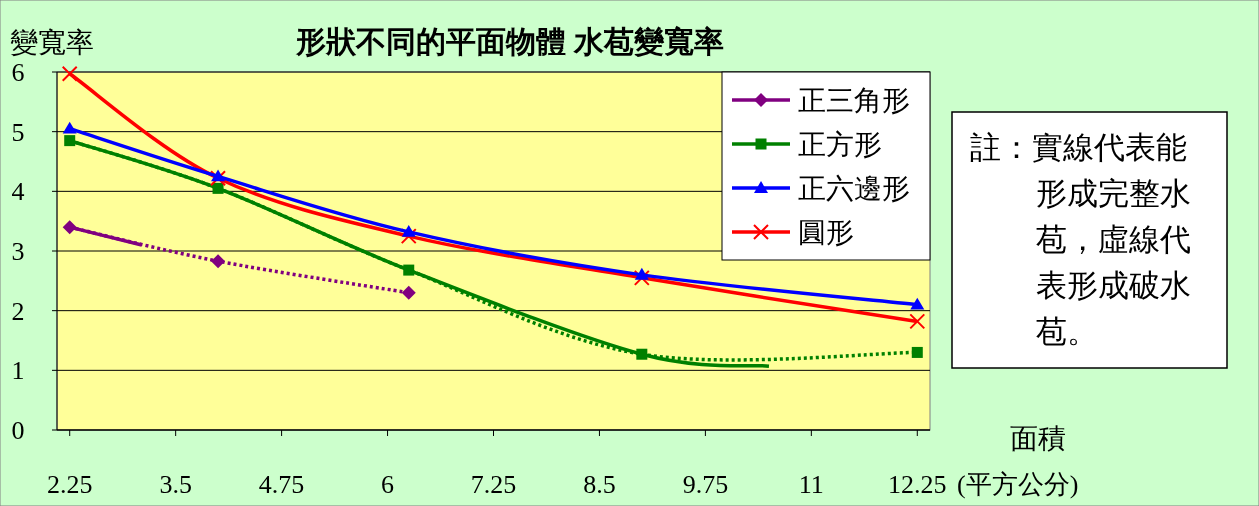 The image size is (1259, 506). What do you see at coordinates (18, 132) in the screenshot?
I see `y-tick-label: 5` at bounding box center [18, 132].